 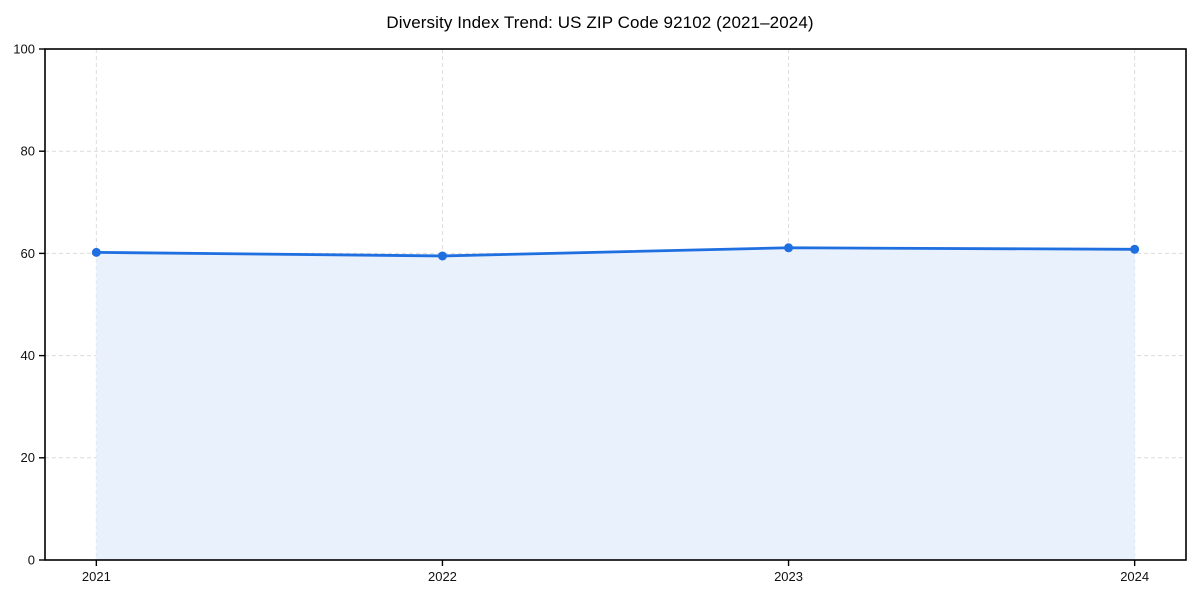 What do you see at coordinates (28, 253) in the screenshot?
I see `y-axis-tick-label: 60` at bounding box center [28, 253].